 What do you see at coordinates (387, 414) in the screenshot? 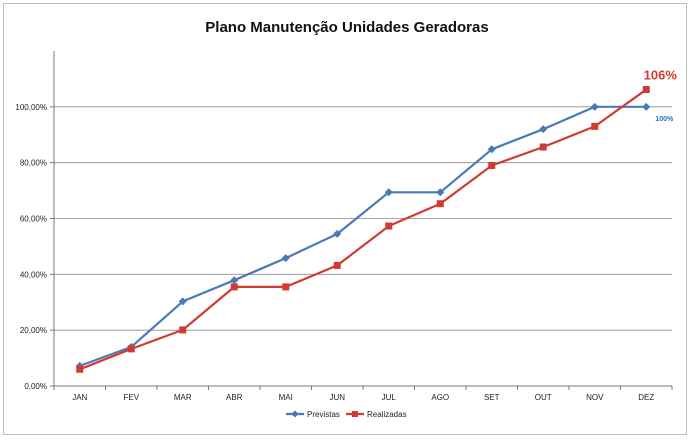
I see `legend-label-realizadas: Realizadas` at bounding box center [387, 414].